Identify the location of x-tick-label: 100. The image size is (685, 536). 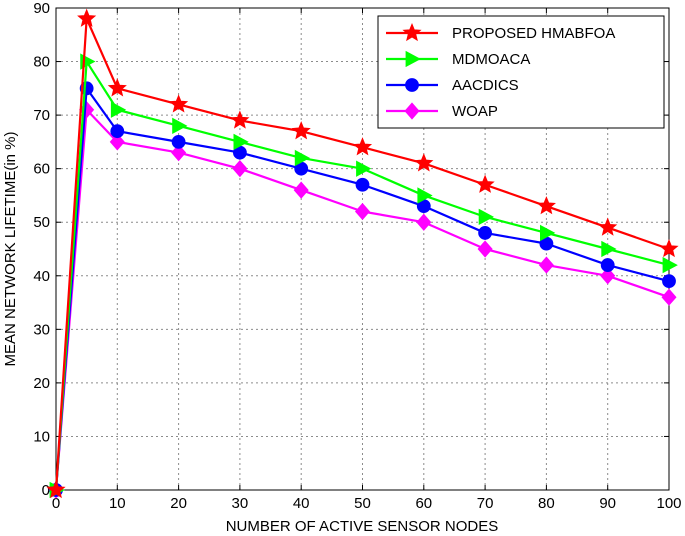
(668, 503).